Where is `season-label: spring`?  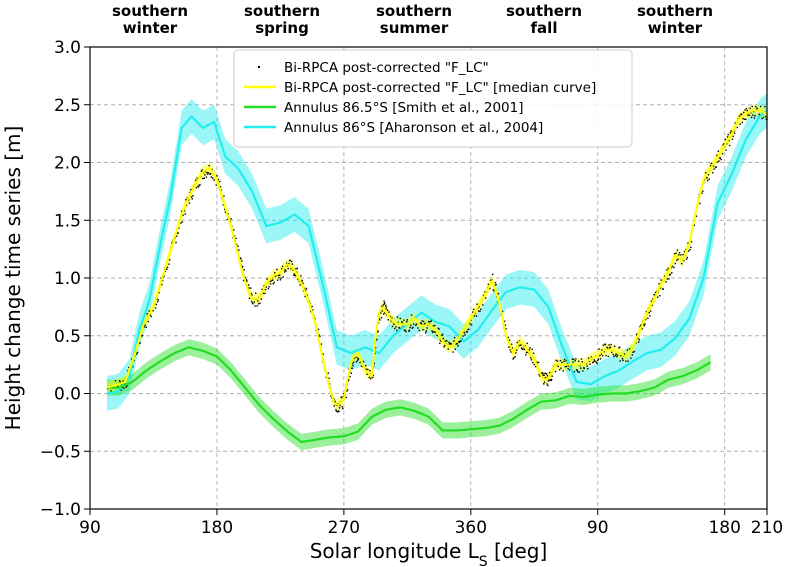
season-label: spring is located at coordinates (282, 28).